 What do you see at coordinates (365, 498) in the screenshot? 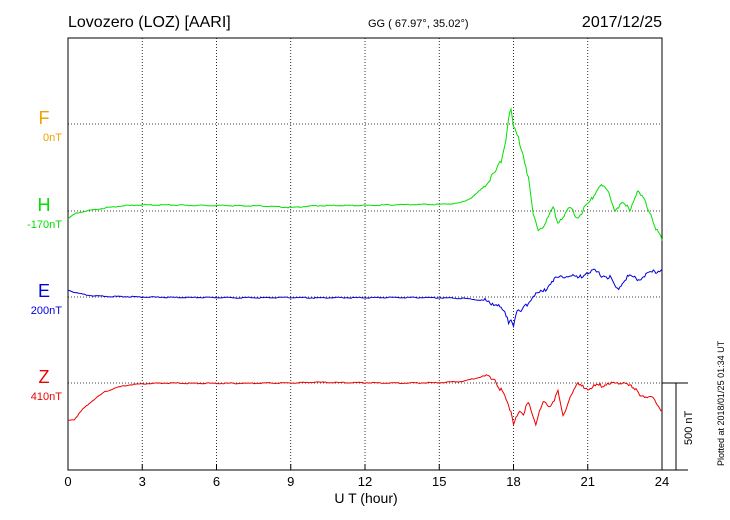
I see `x-axis-label: U T (hour)` at bounding box center [365, 498].